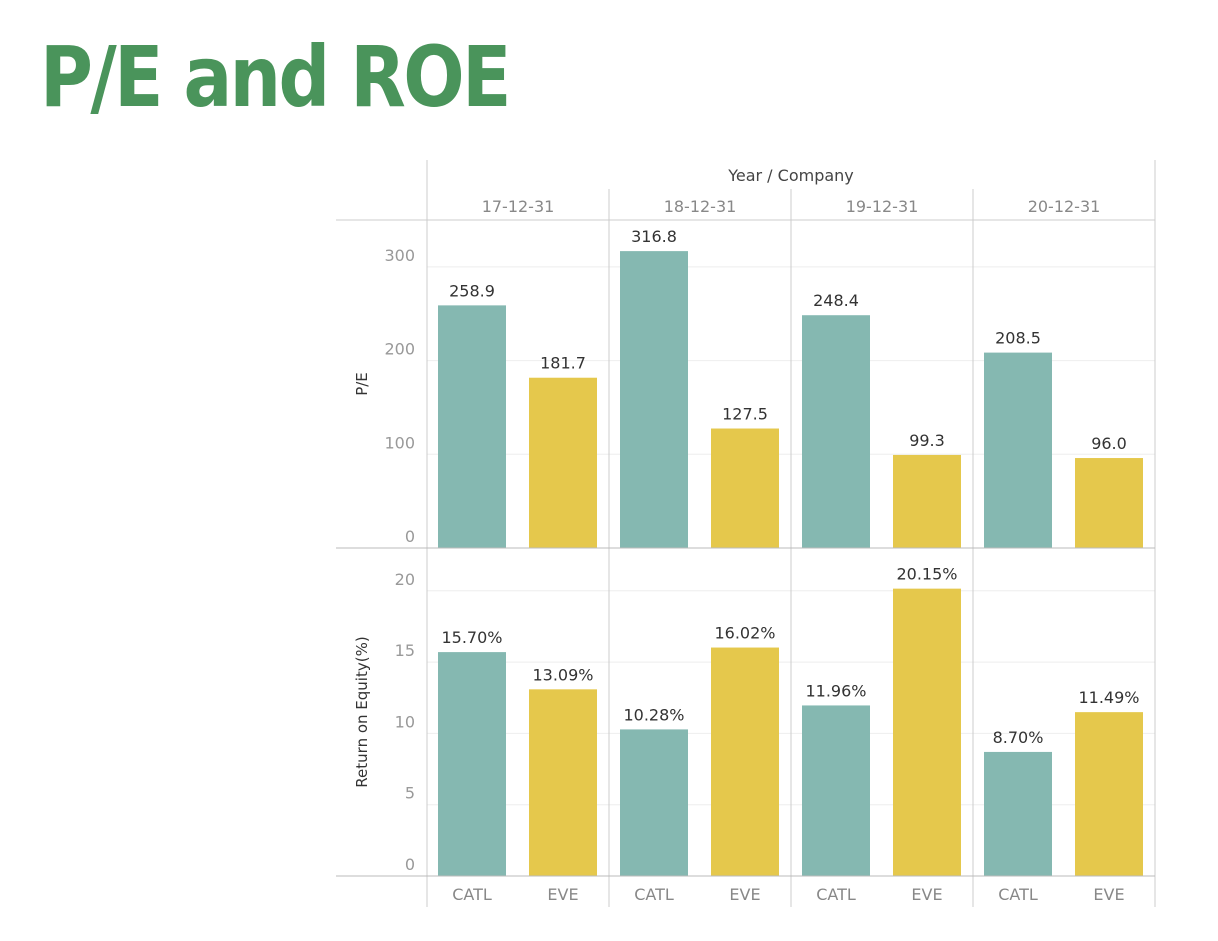 The height and width of the screenshot is (941, 1218). What do you see at coordinates (882, 206) in the screenshot?
I see `year-label: 19-12-31` at bounding box center [882, 206].